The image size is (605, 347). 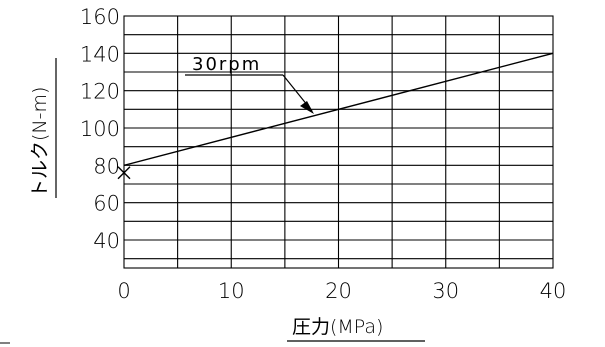 What do you see at coordinates (106, 204) in the screenshot?
I see `y-tick-label: 60` at bounding box center [106, 204].